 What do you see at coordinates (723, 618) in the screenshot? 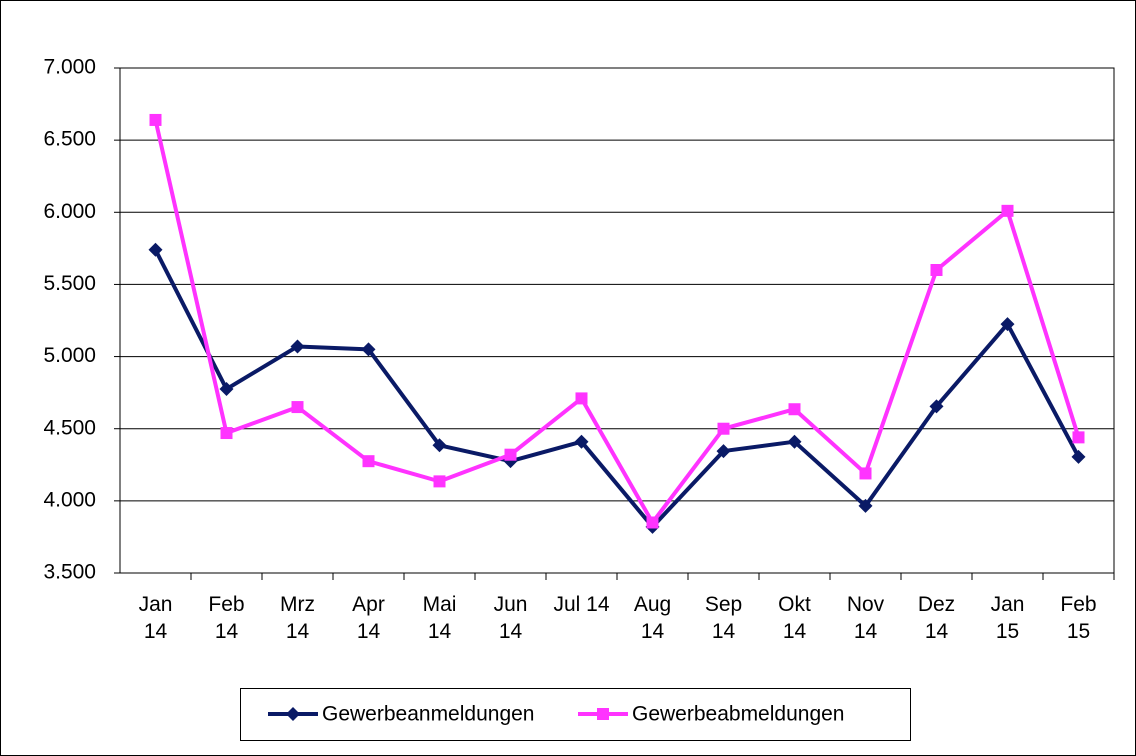
I see `x-tick-label: Sep 14` at bounding box center [723, 618].